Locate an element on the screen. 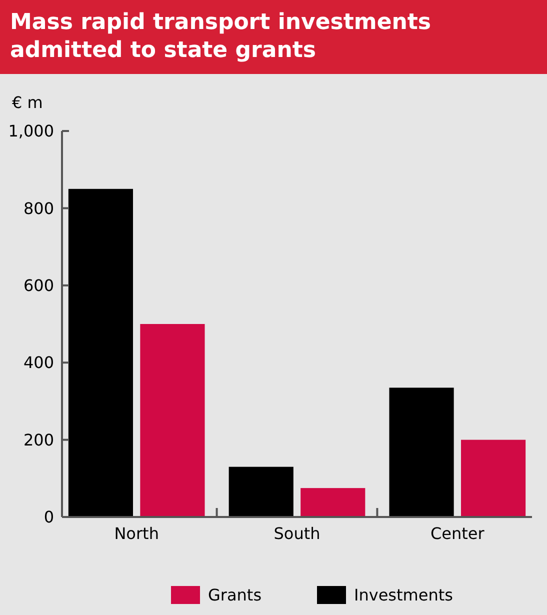 This screenshot has height=615, width=547. chart-title: Mass rapid transport investments admitted to state grants is located at coordinates (221, 36).